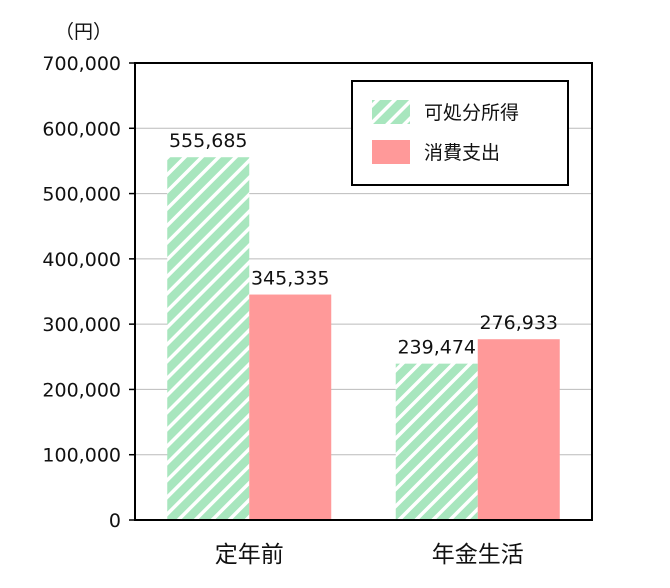  What do you see at coordinates (83, 32) in the screenshot?
I see `y-axis-unit-label: （円）` at bounding box center [83, 32].